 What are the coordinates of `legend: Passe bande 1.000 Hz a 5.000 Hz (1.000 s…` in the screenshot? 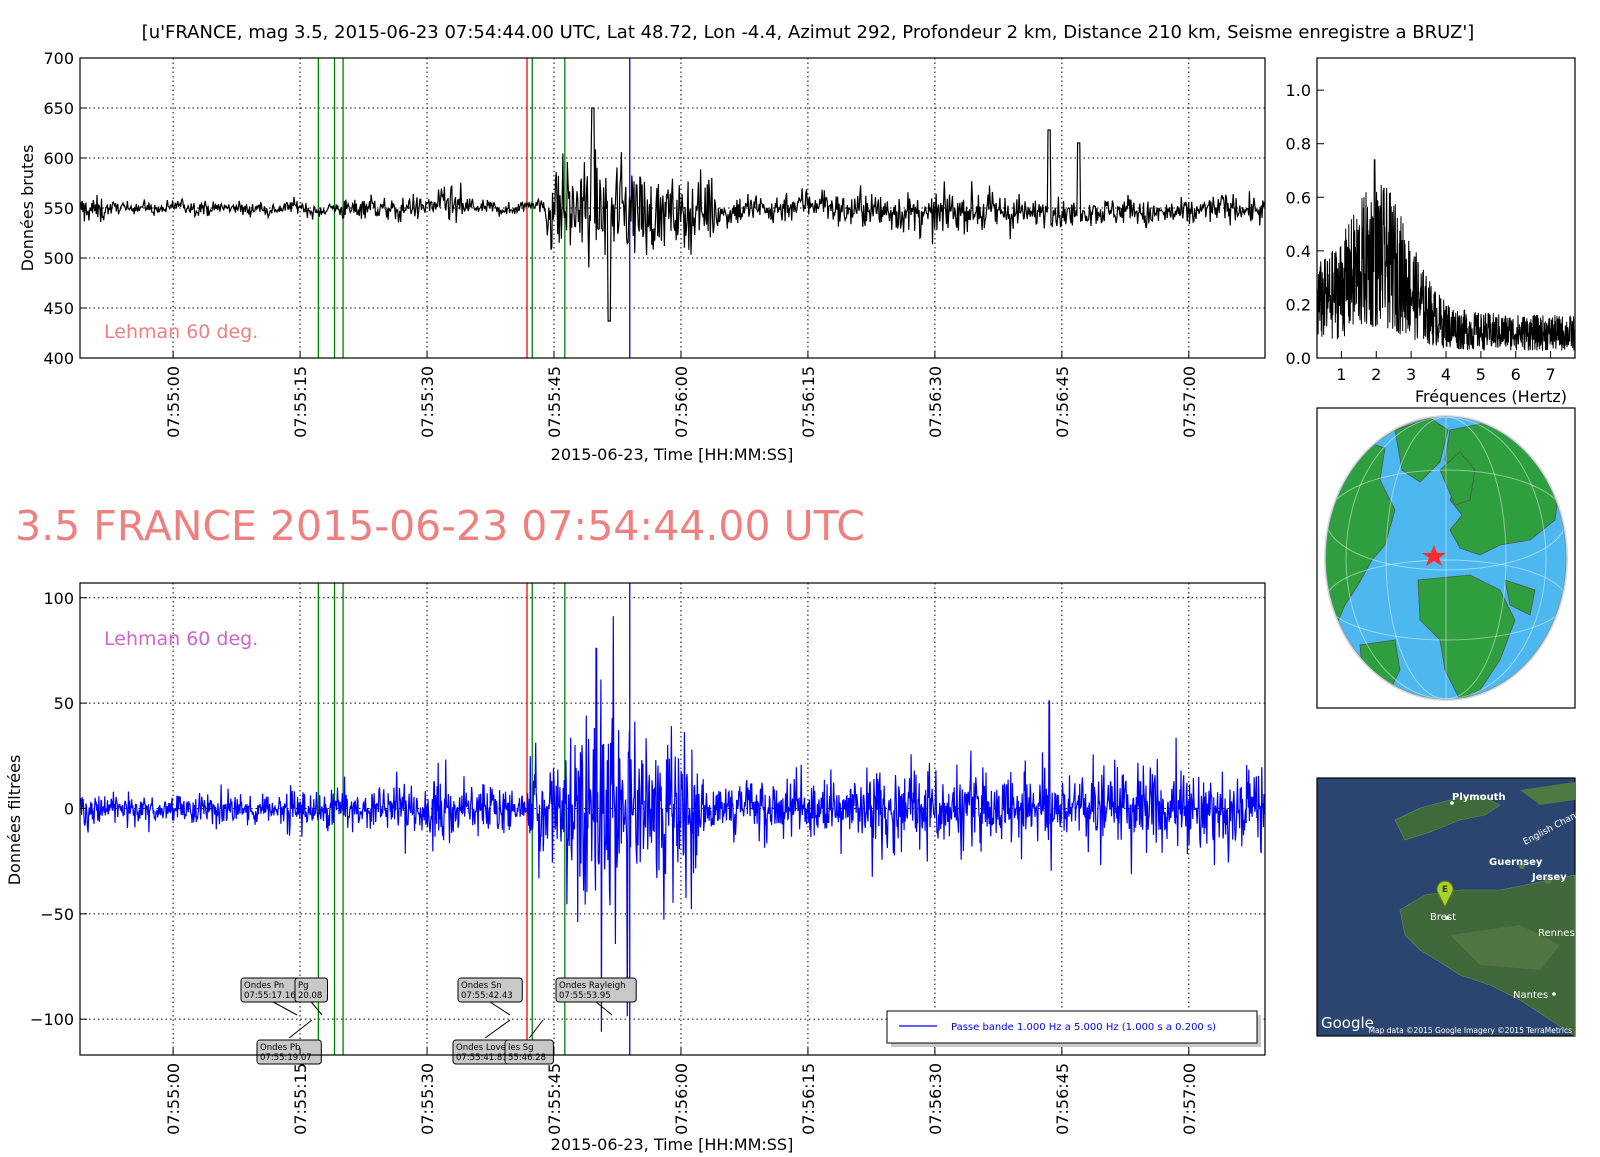 It's located at (1073, 1028).